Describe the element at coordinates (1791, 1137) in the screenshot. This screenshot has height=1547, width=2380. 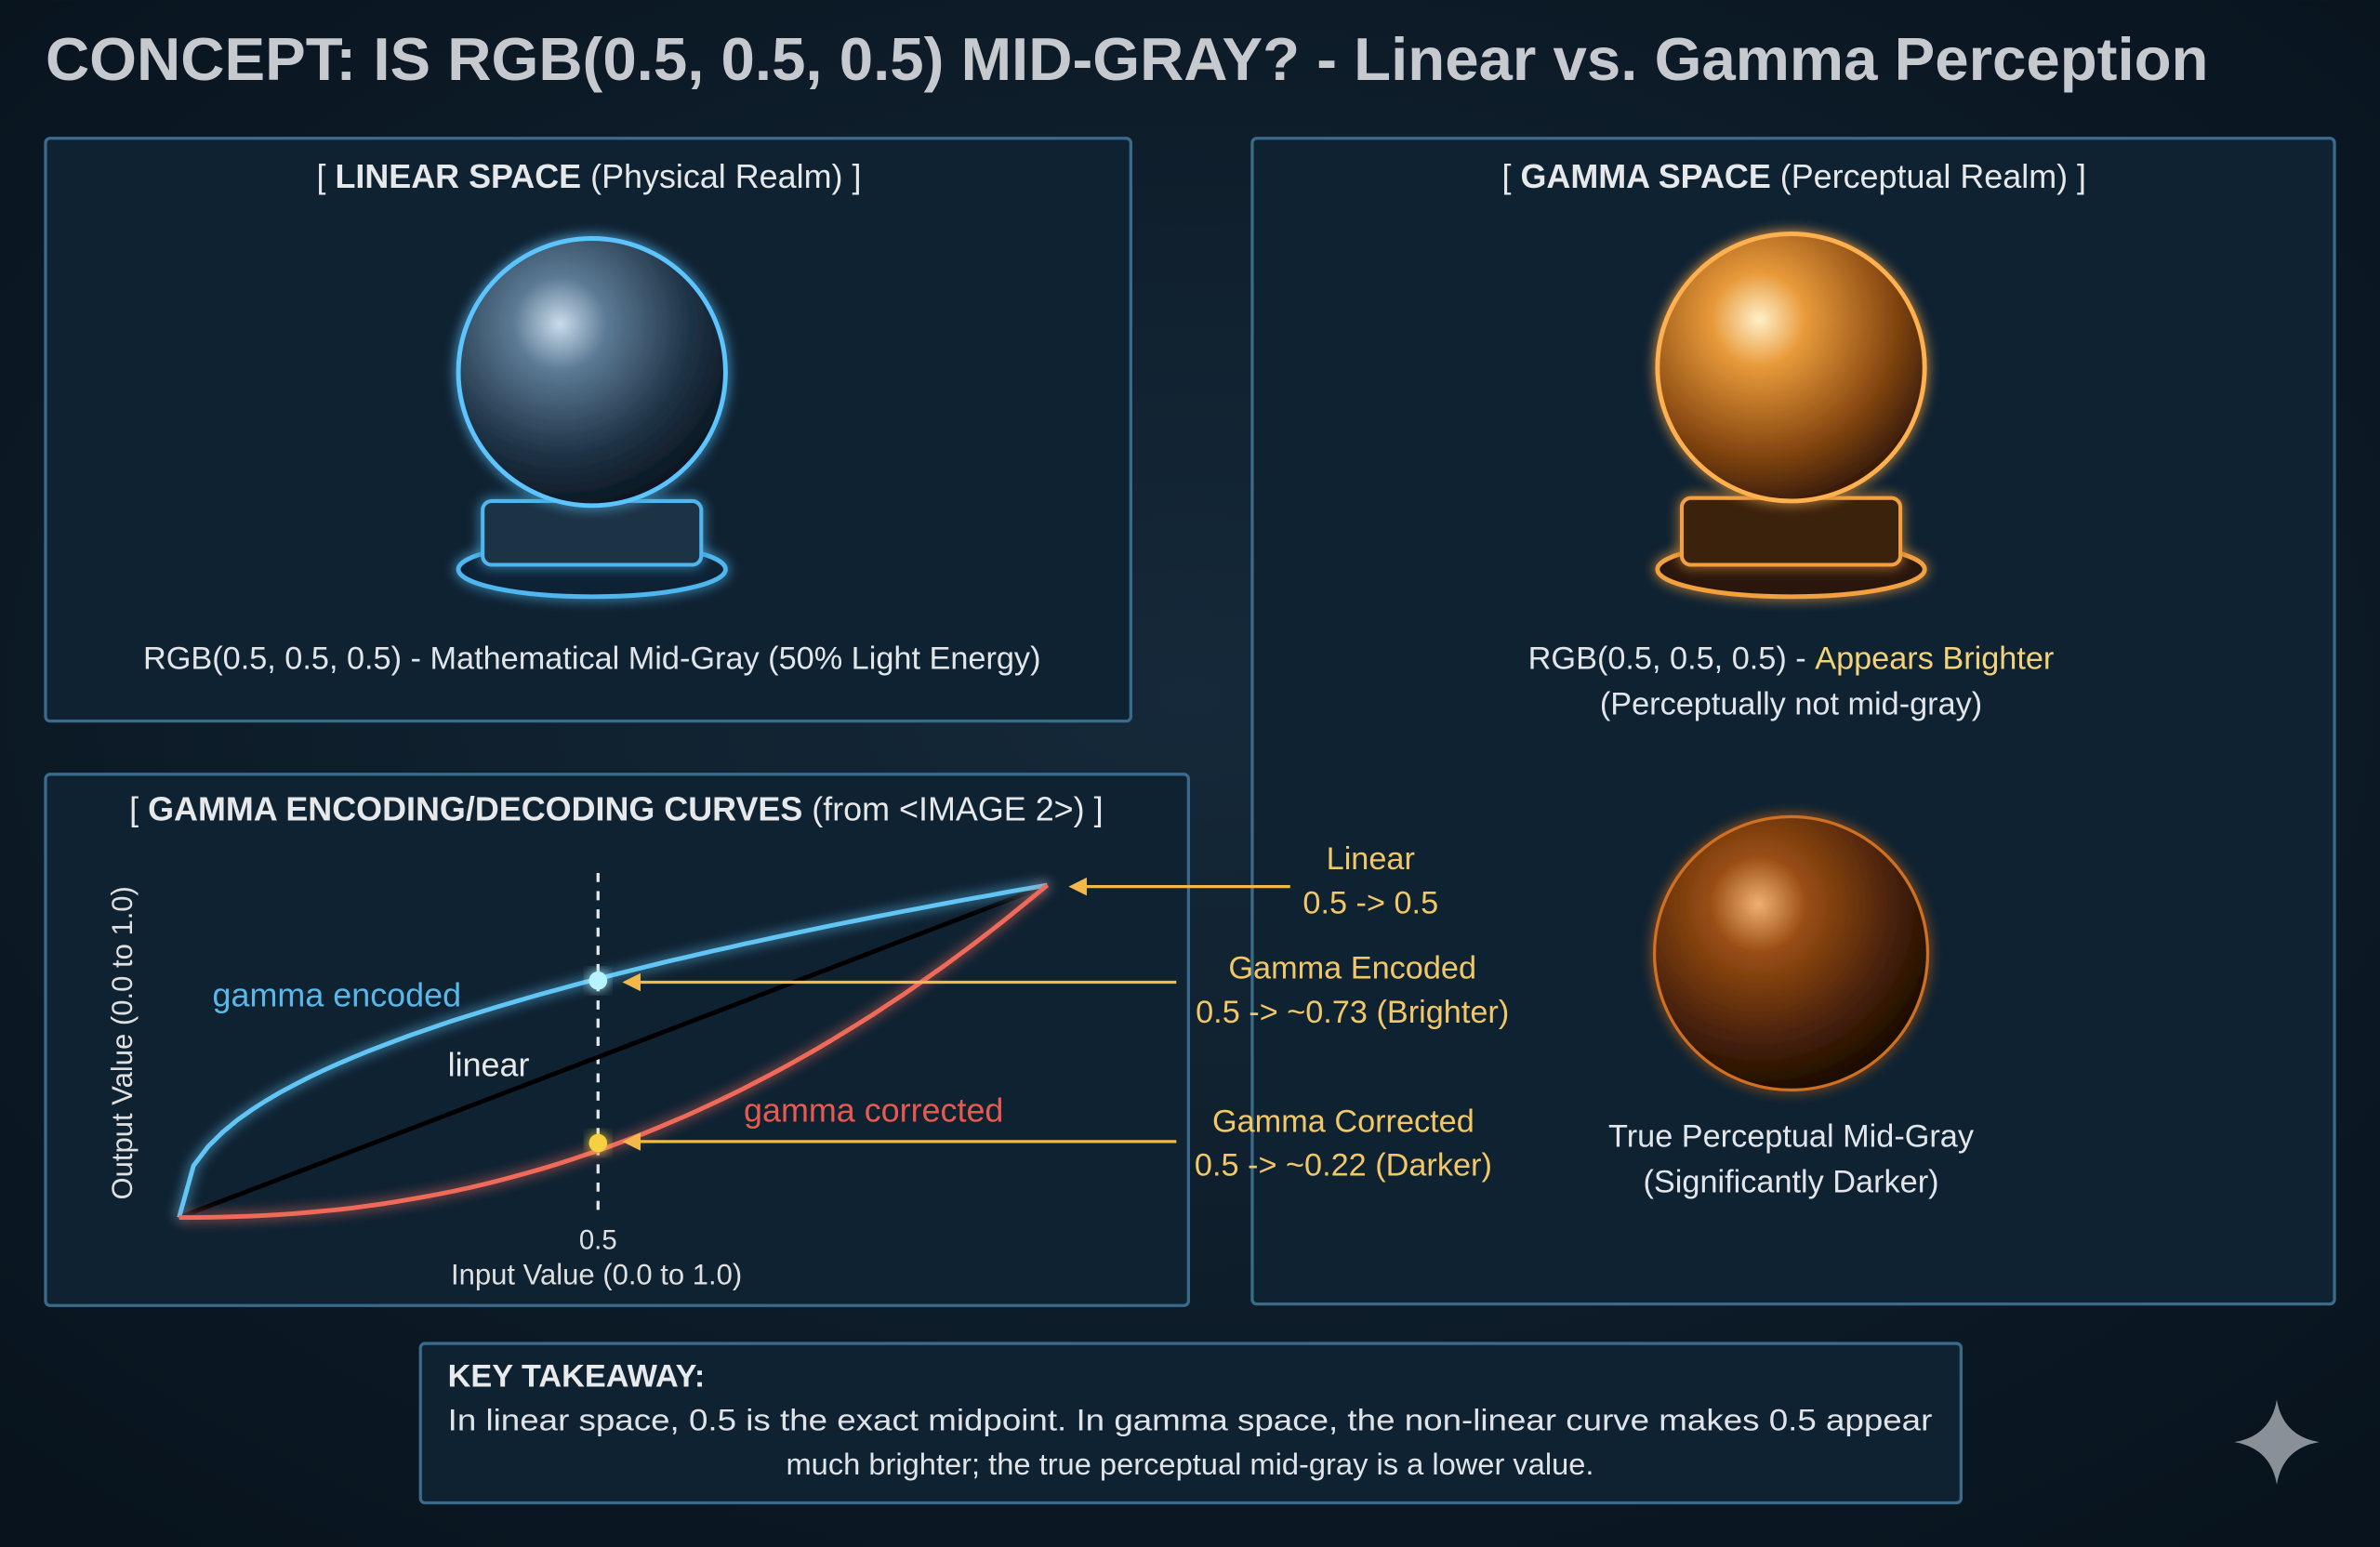
I see `darker-caption-line-1: True Perceptual Mid-Gray` at that location.